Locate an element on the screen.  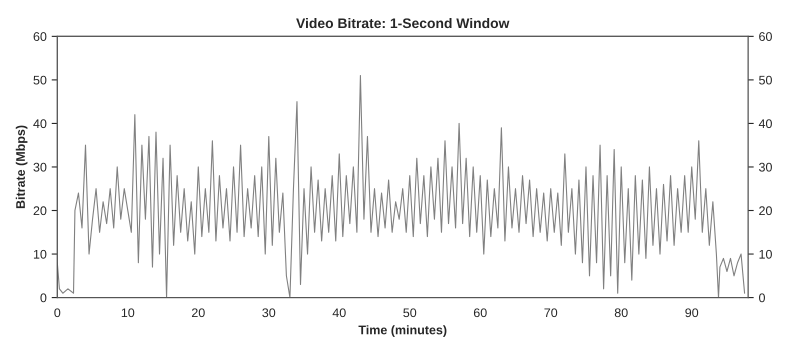
x-tick-label: 70 is located at coordinates (551, 313).